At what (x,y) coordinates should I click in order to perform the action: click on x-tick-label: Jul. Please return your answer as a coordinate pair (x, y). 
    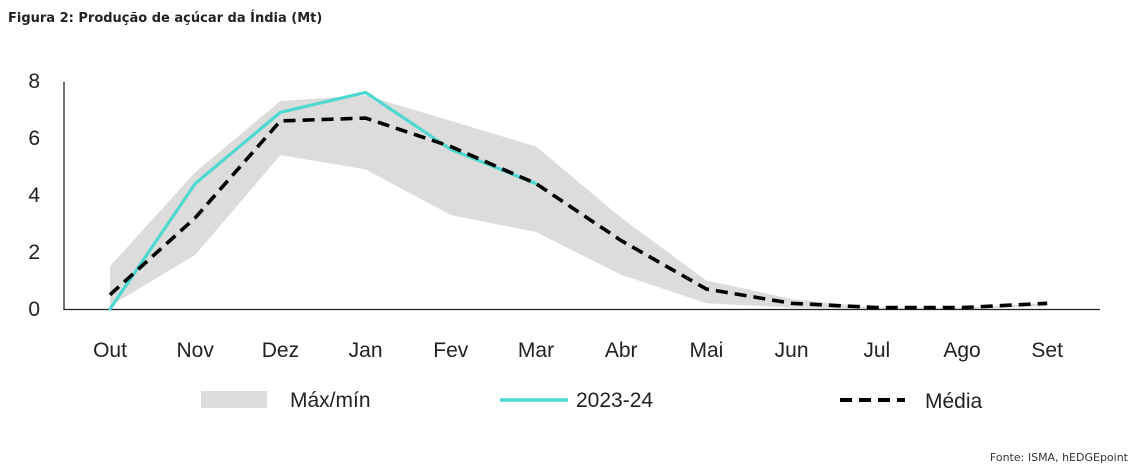
    Looking at the image, I should click on (876, 350).